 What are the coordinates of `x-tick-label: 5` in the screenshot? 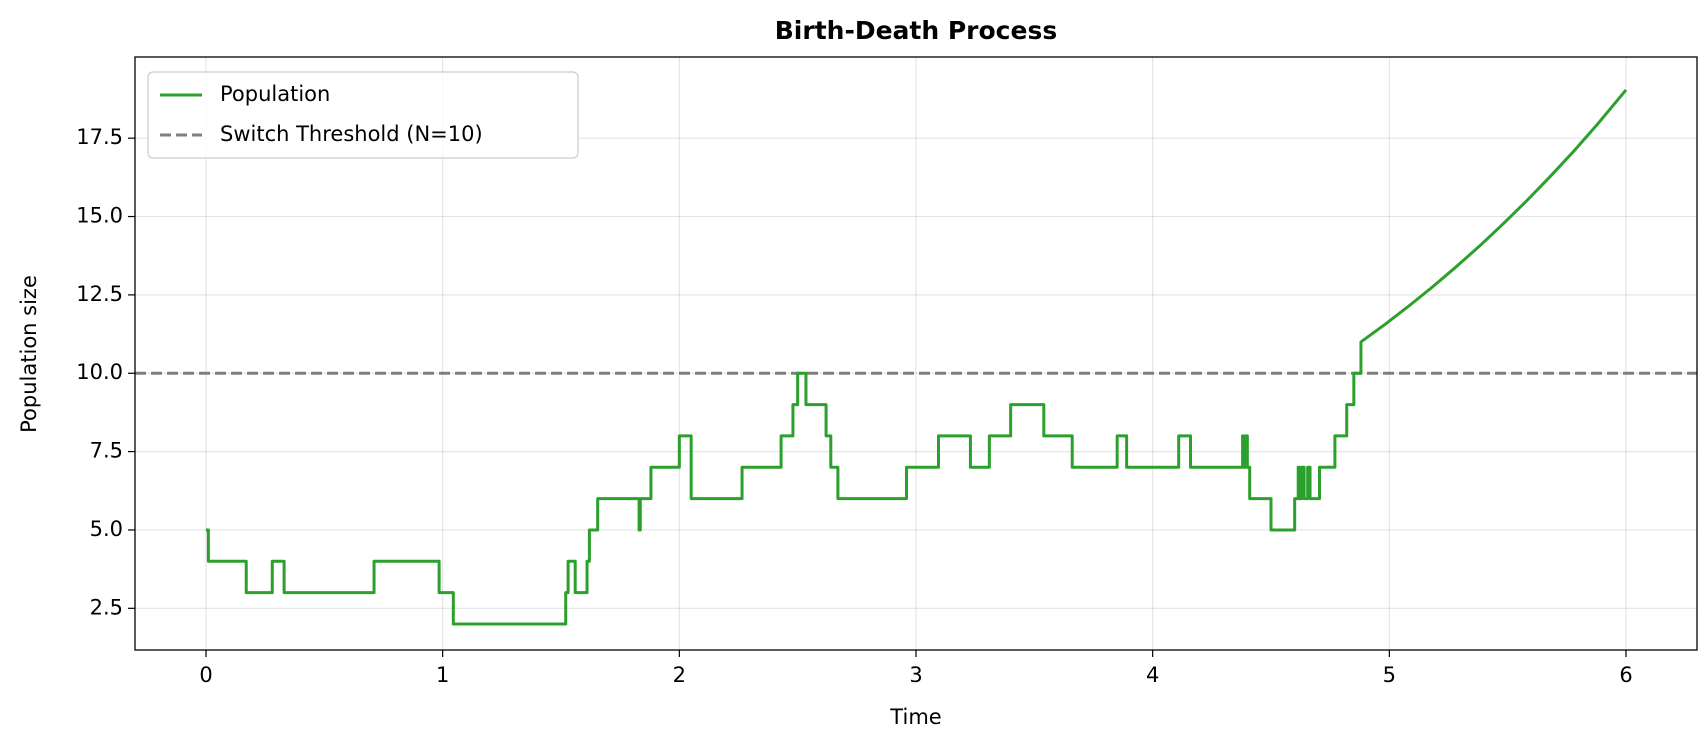 It's located at (1389, 675).